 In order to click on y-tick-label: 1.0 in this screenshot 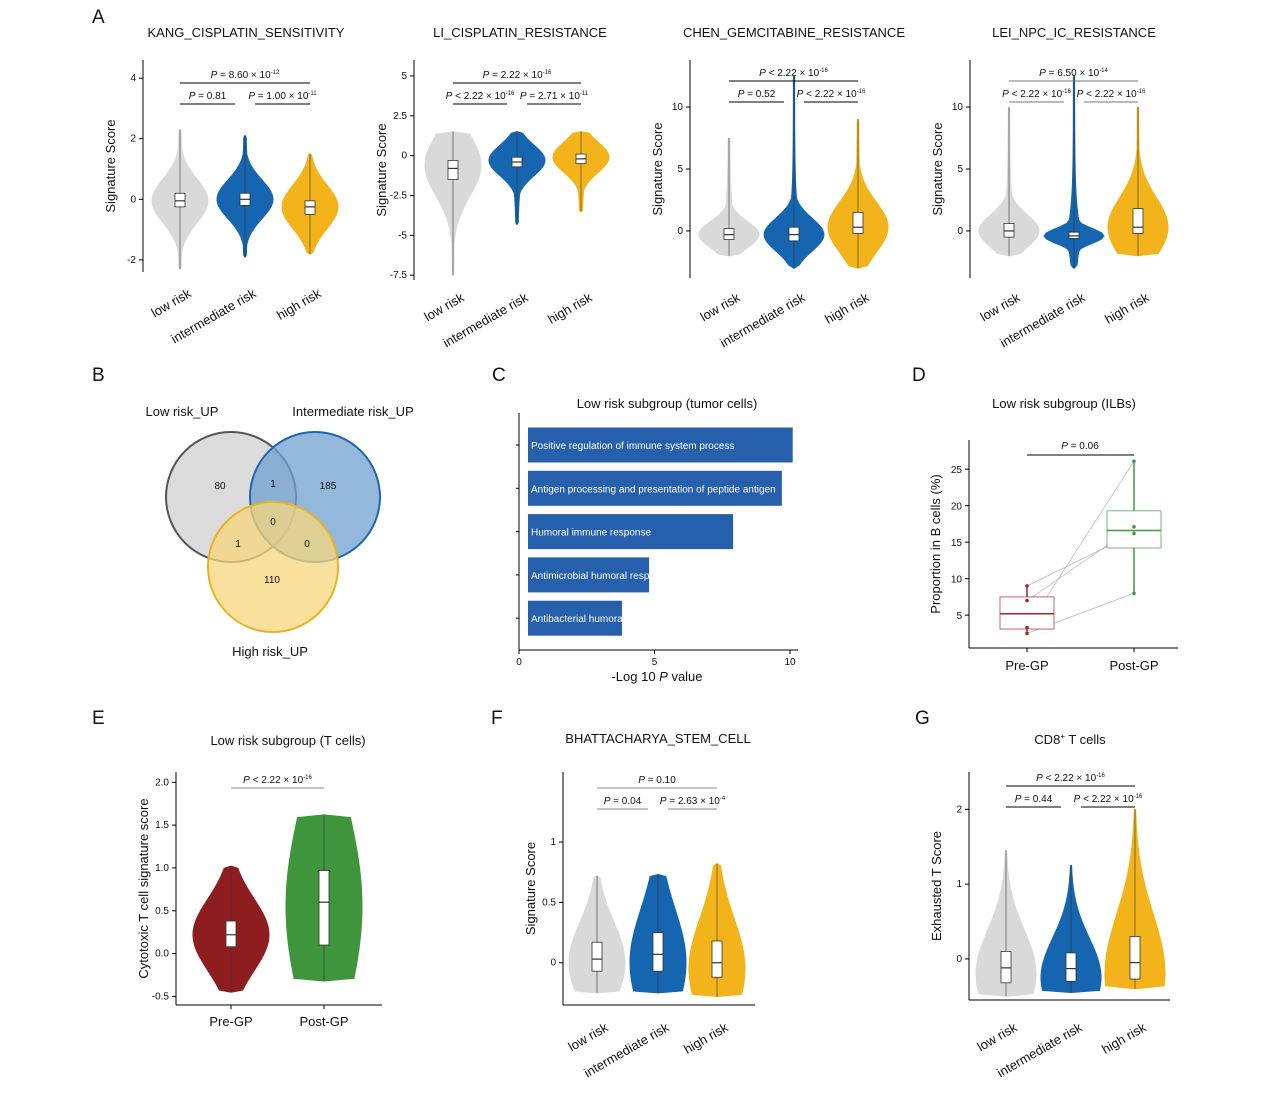, I will do `click(162, 868)`.